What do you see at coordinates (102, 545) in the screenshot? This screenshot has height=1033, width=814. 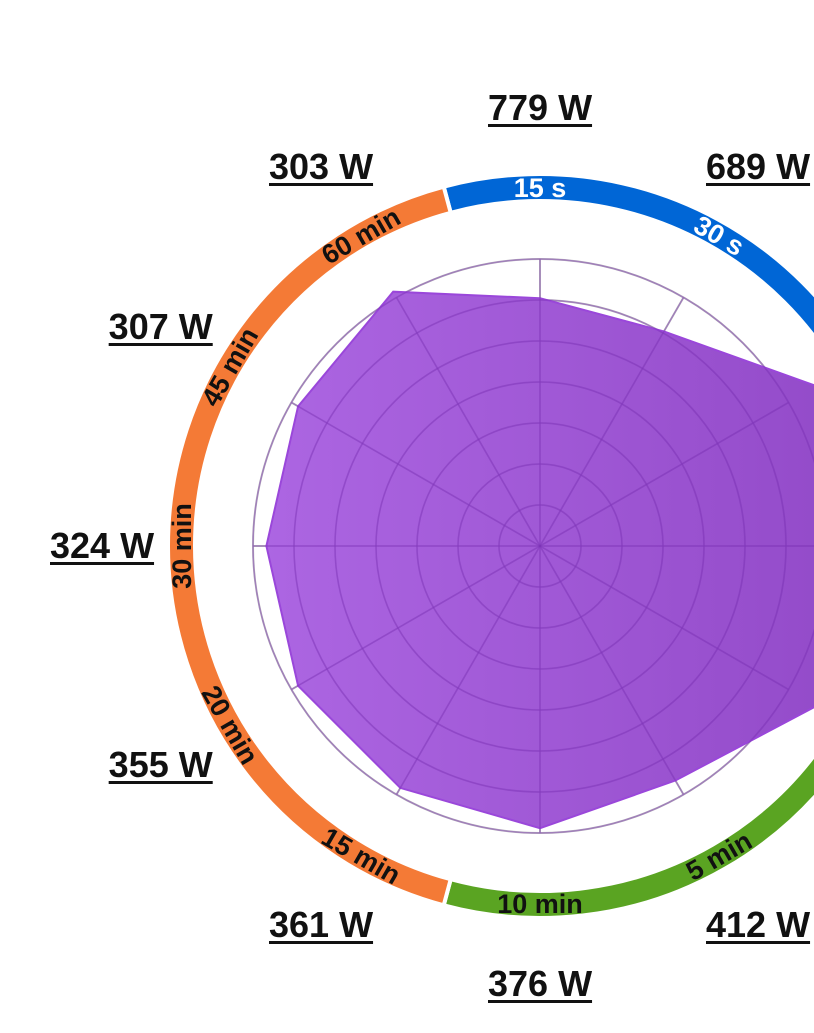 I see `power-label: 324 W` at bounding box center [102, 545].